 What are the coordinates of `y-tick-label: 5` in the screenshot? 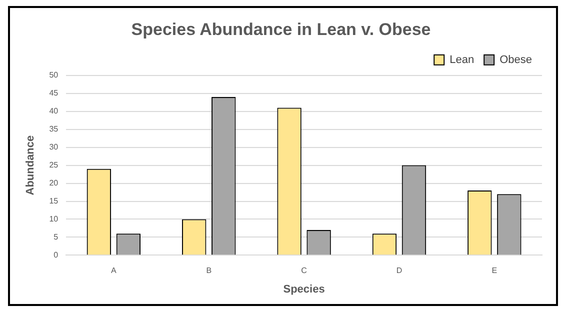 It's located at (56, 237).